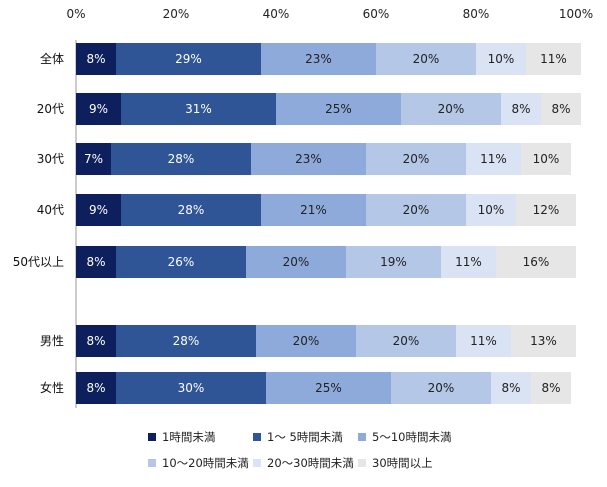 The width and height of the screenshot is (607, 487). What do you see at coordinates (276, 14) in the screenshot?
I see `x-tick-label-2: 40%` at bounding box center [276, 14].